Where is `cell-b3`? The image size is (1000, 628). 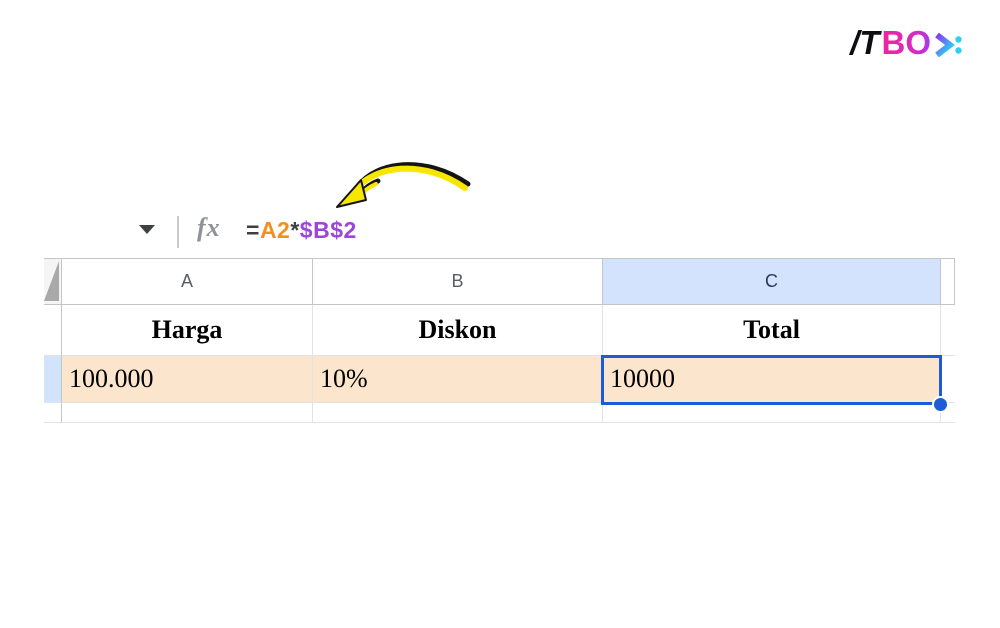
cell-b3 is located at coordinates (458, 413).